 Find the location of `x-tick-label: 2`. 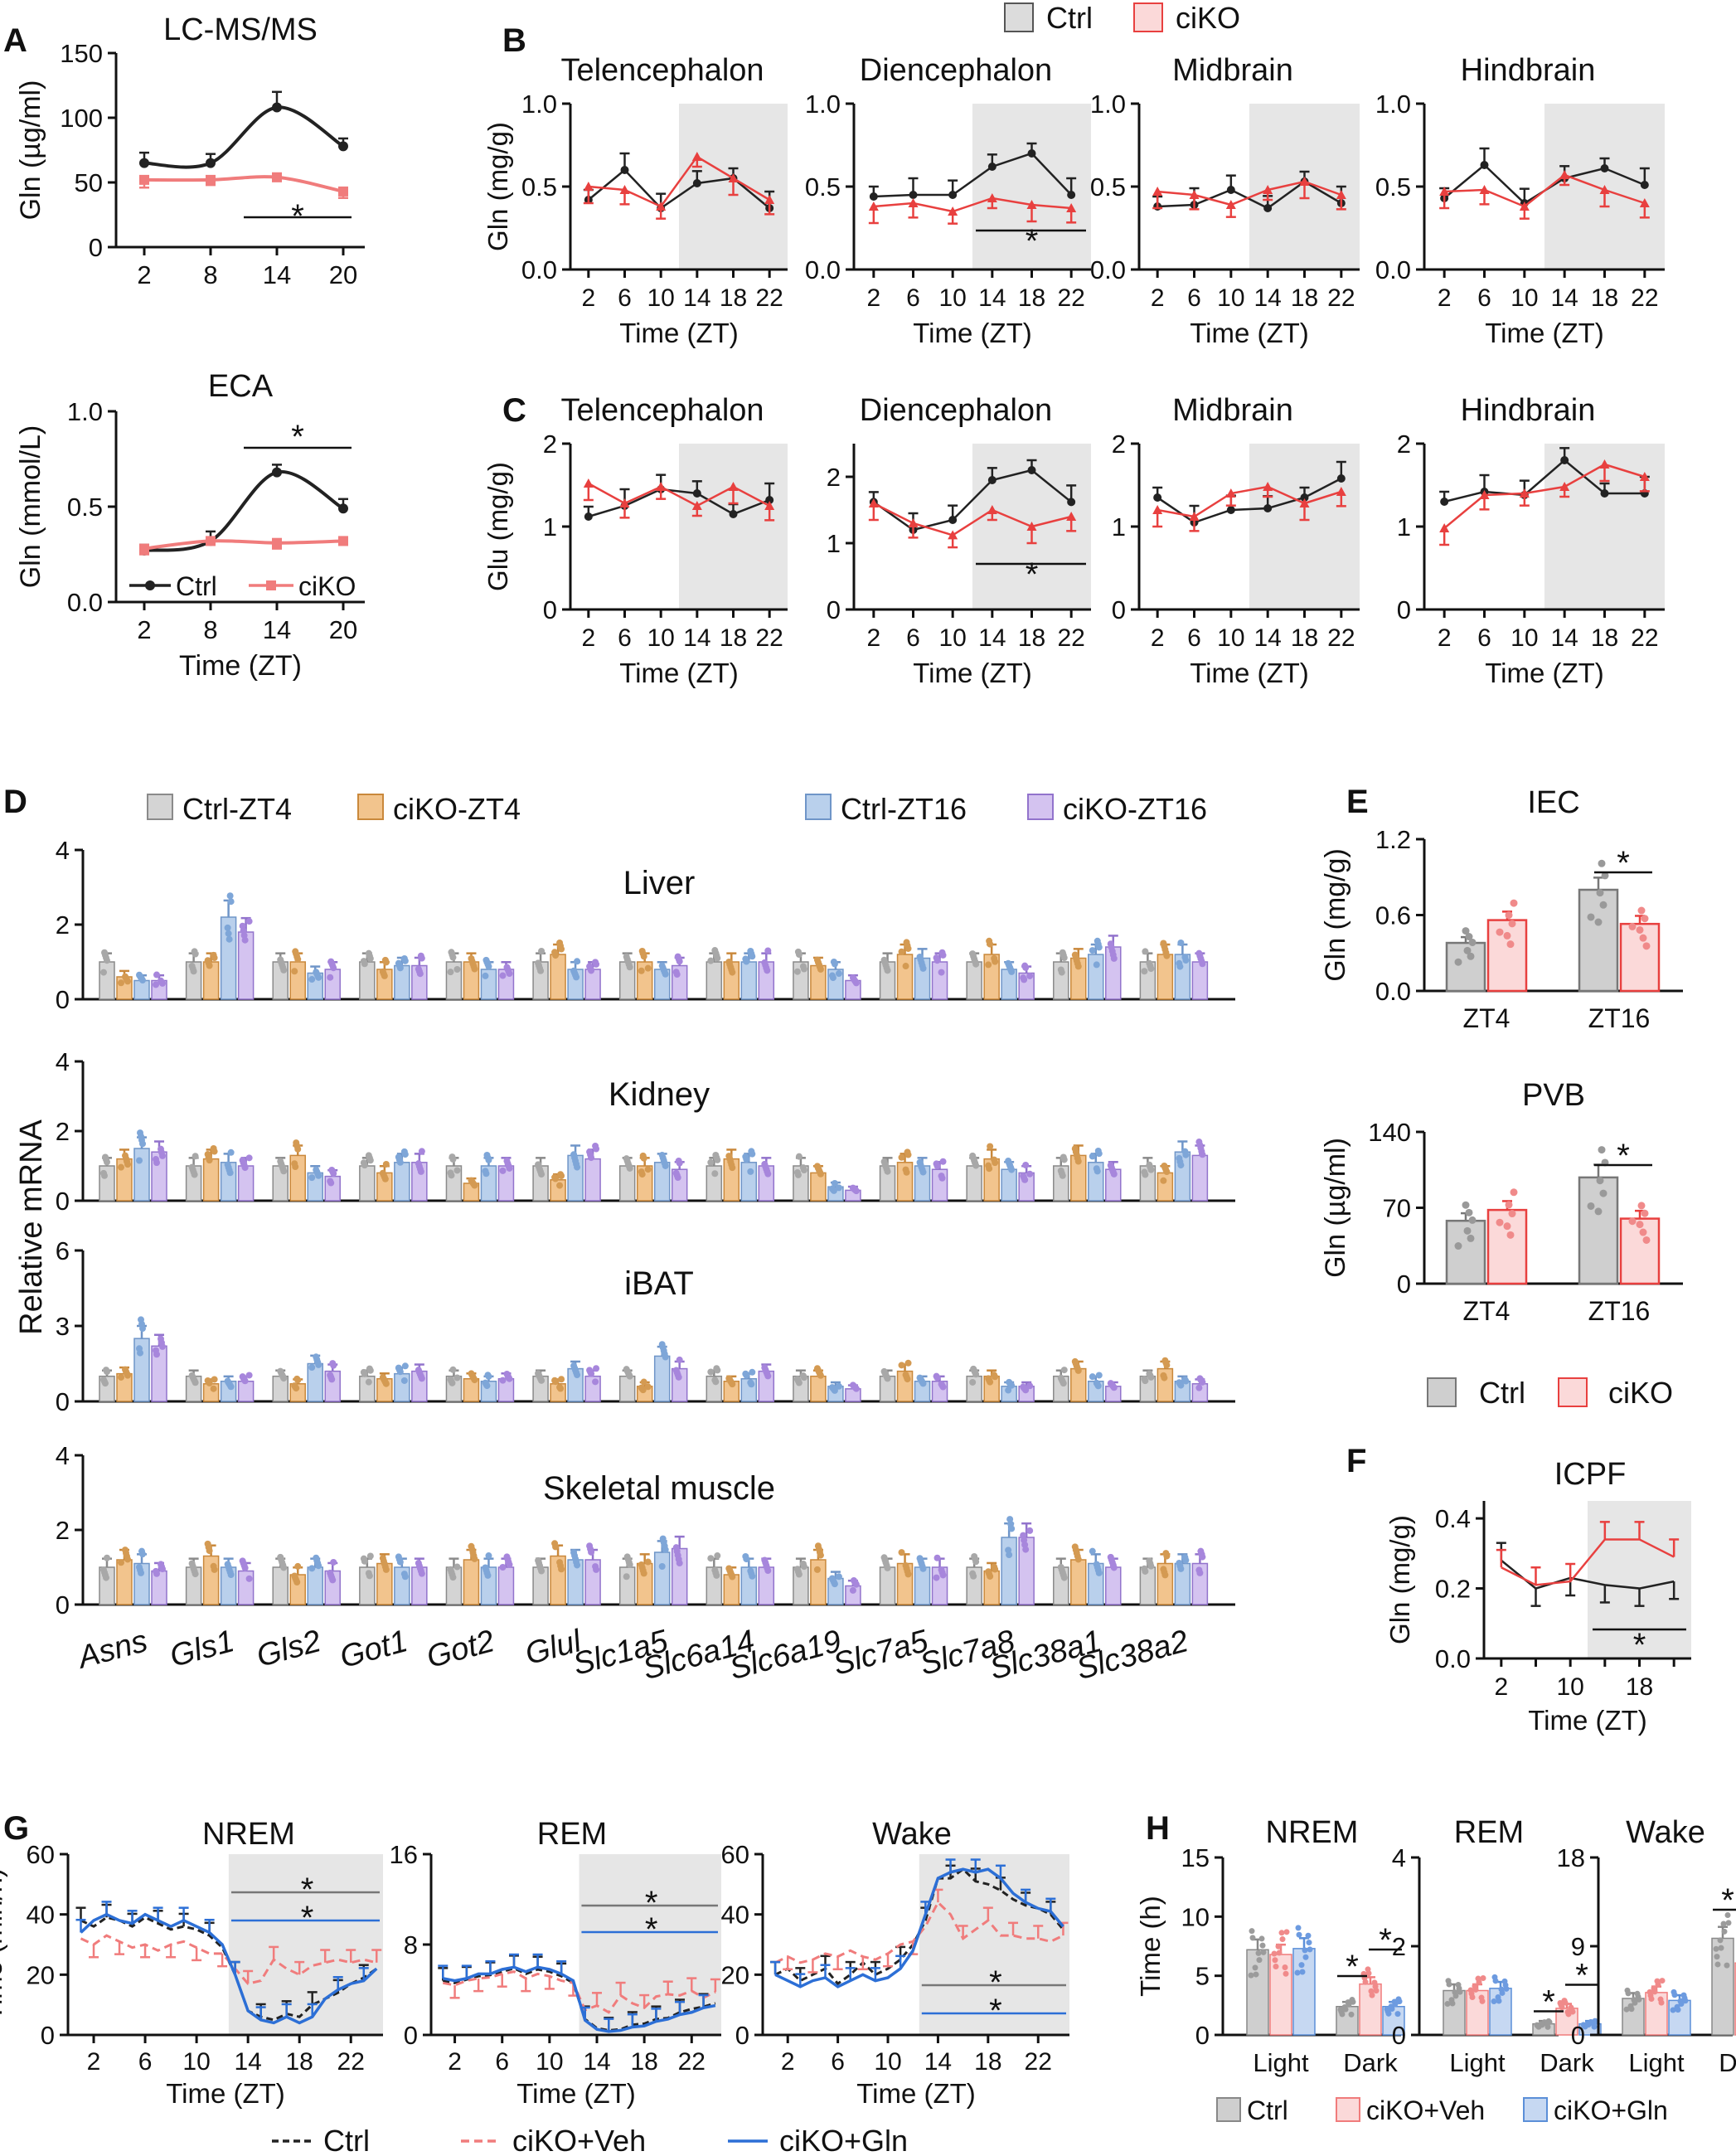

x-tick-label: 2 is located at coordinates (1158, 638).